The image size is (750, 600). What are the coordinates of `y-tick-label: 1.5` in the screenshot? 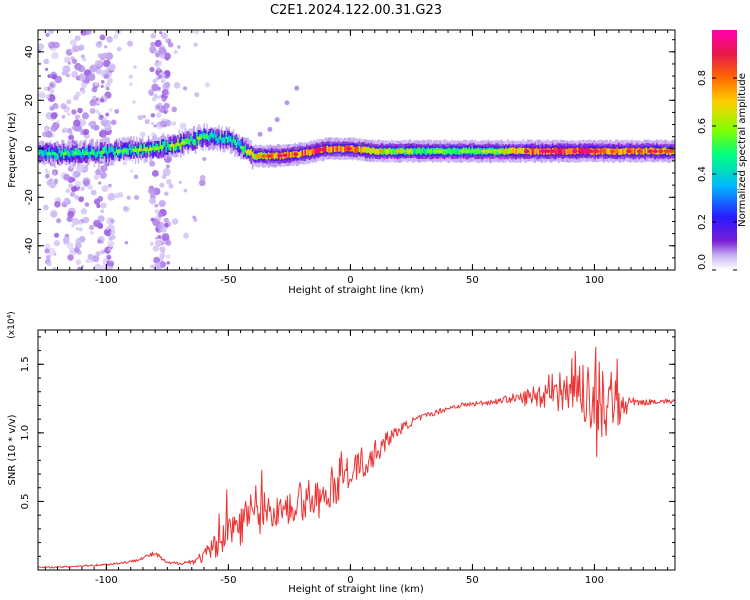 It's located at (25, 364).